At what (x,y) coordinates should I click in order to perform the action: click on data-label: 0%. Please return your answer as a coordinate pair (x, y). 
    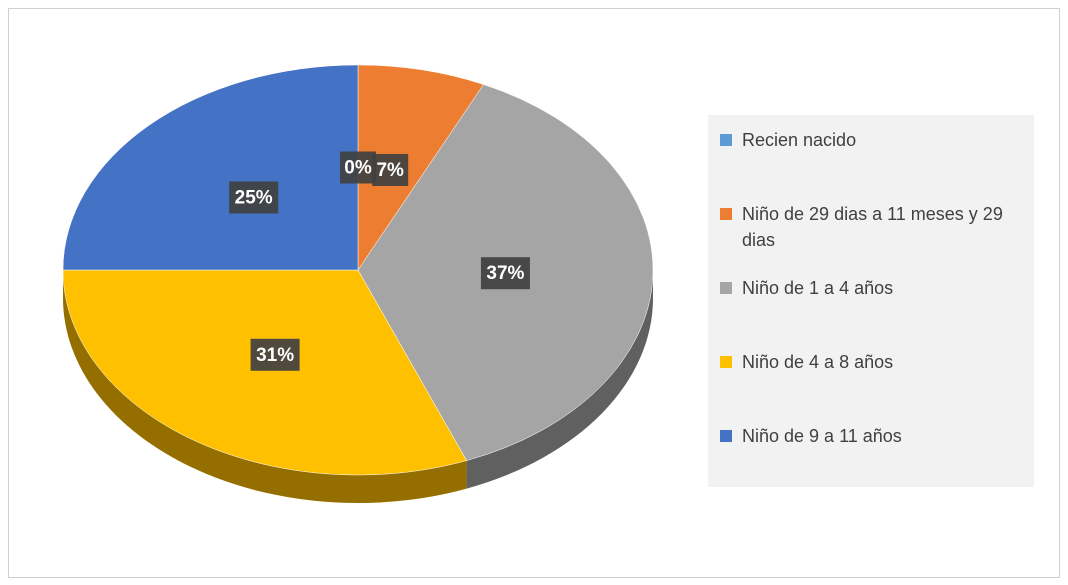
    Looking at the image, I should click on (358, 168).